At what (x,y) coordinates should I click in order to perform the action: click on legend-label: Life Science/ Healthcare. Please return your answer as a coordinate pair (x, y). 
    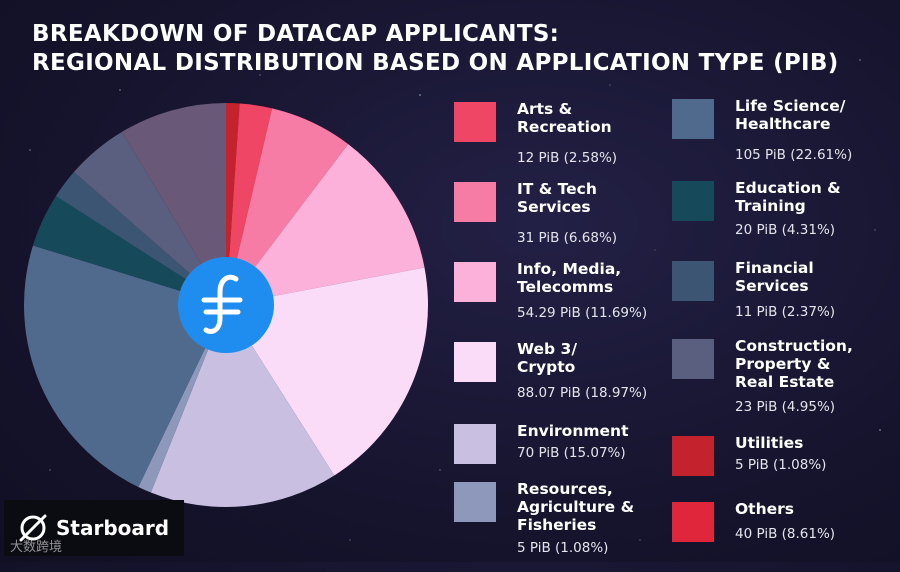
    Looking at the image, I should click on (790, 115).